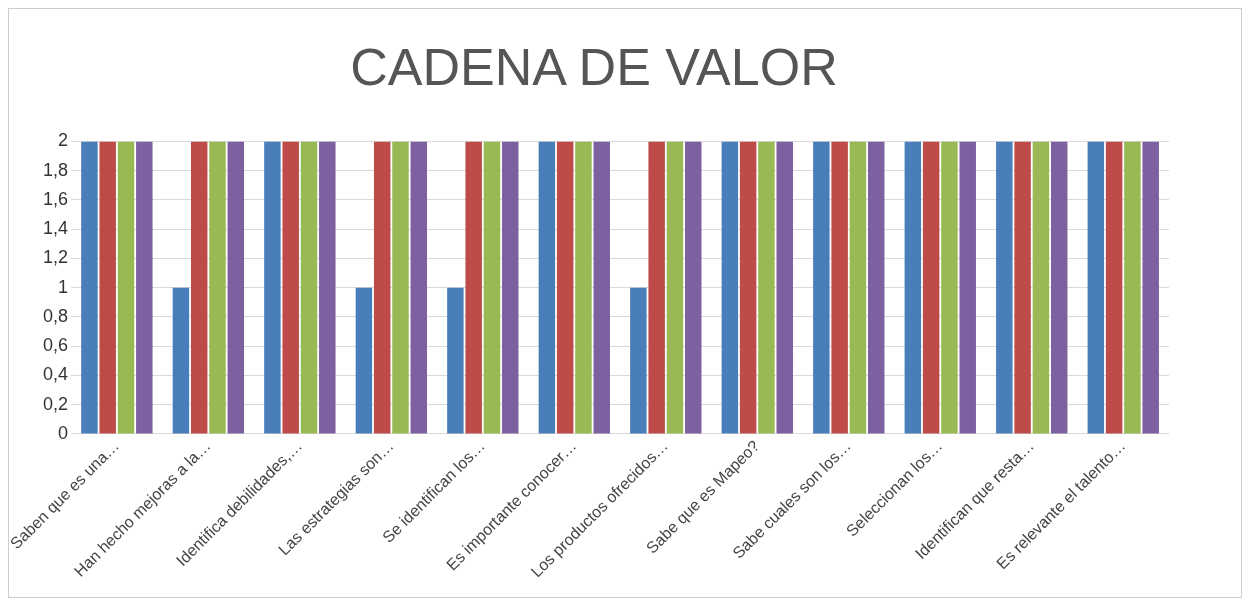  What do you see at coordinates (63, 432) in the screenshot?
I see `y-tick-label: 0` at bounding box center [63, 432].